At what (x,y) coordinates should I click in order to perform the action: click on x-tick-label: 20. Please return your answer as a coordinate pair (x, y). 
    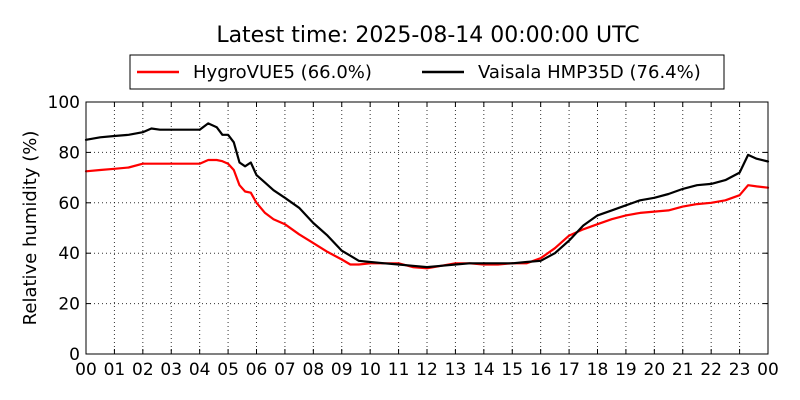
    Looking at the image, I should click on (655, 370).